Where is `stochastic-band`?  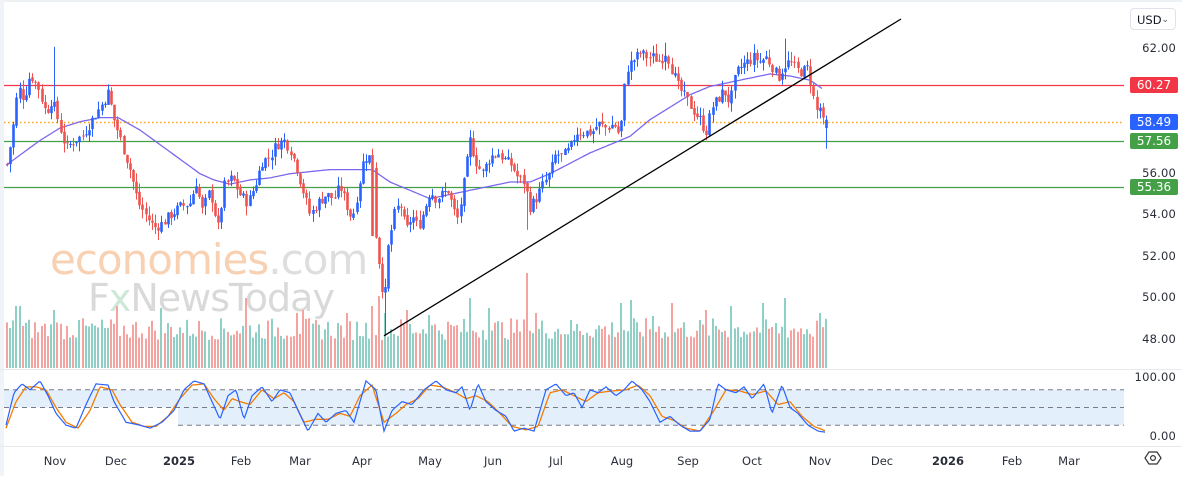 stochastic-band is located at coordinates (564, 407).